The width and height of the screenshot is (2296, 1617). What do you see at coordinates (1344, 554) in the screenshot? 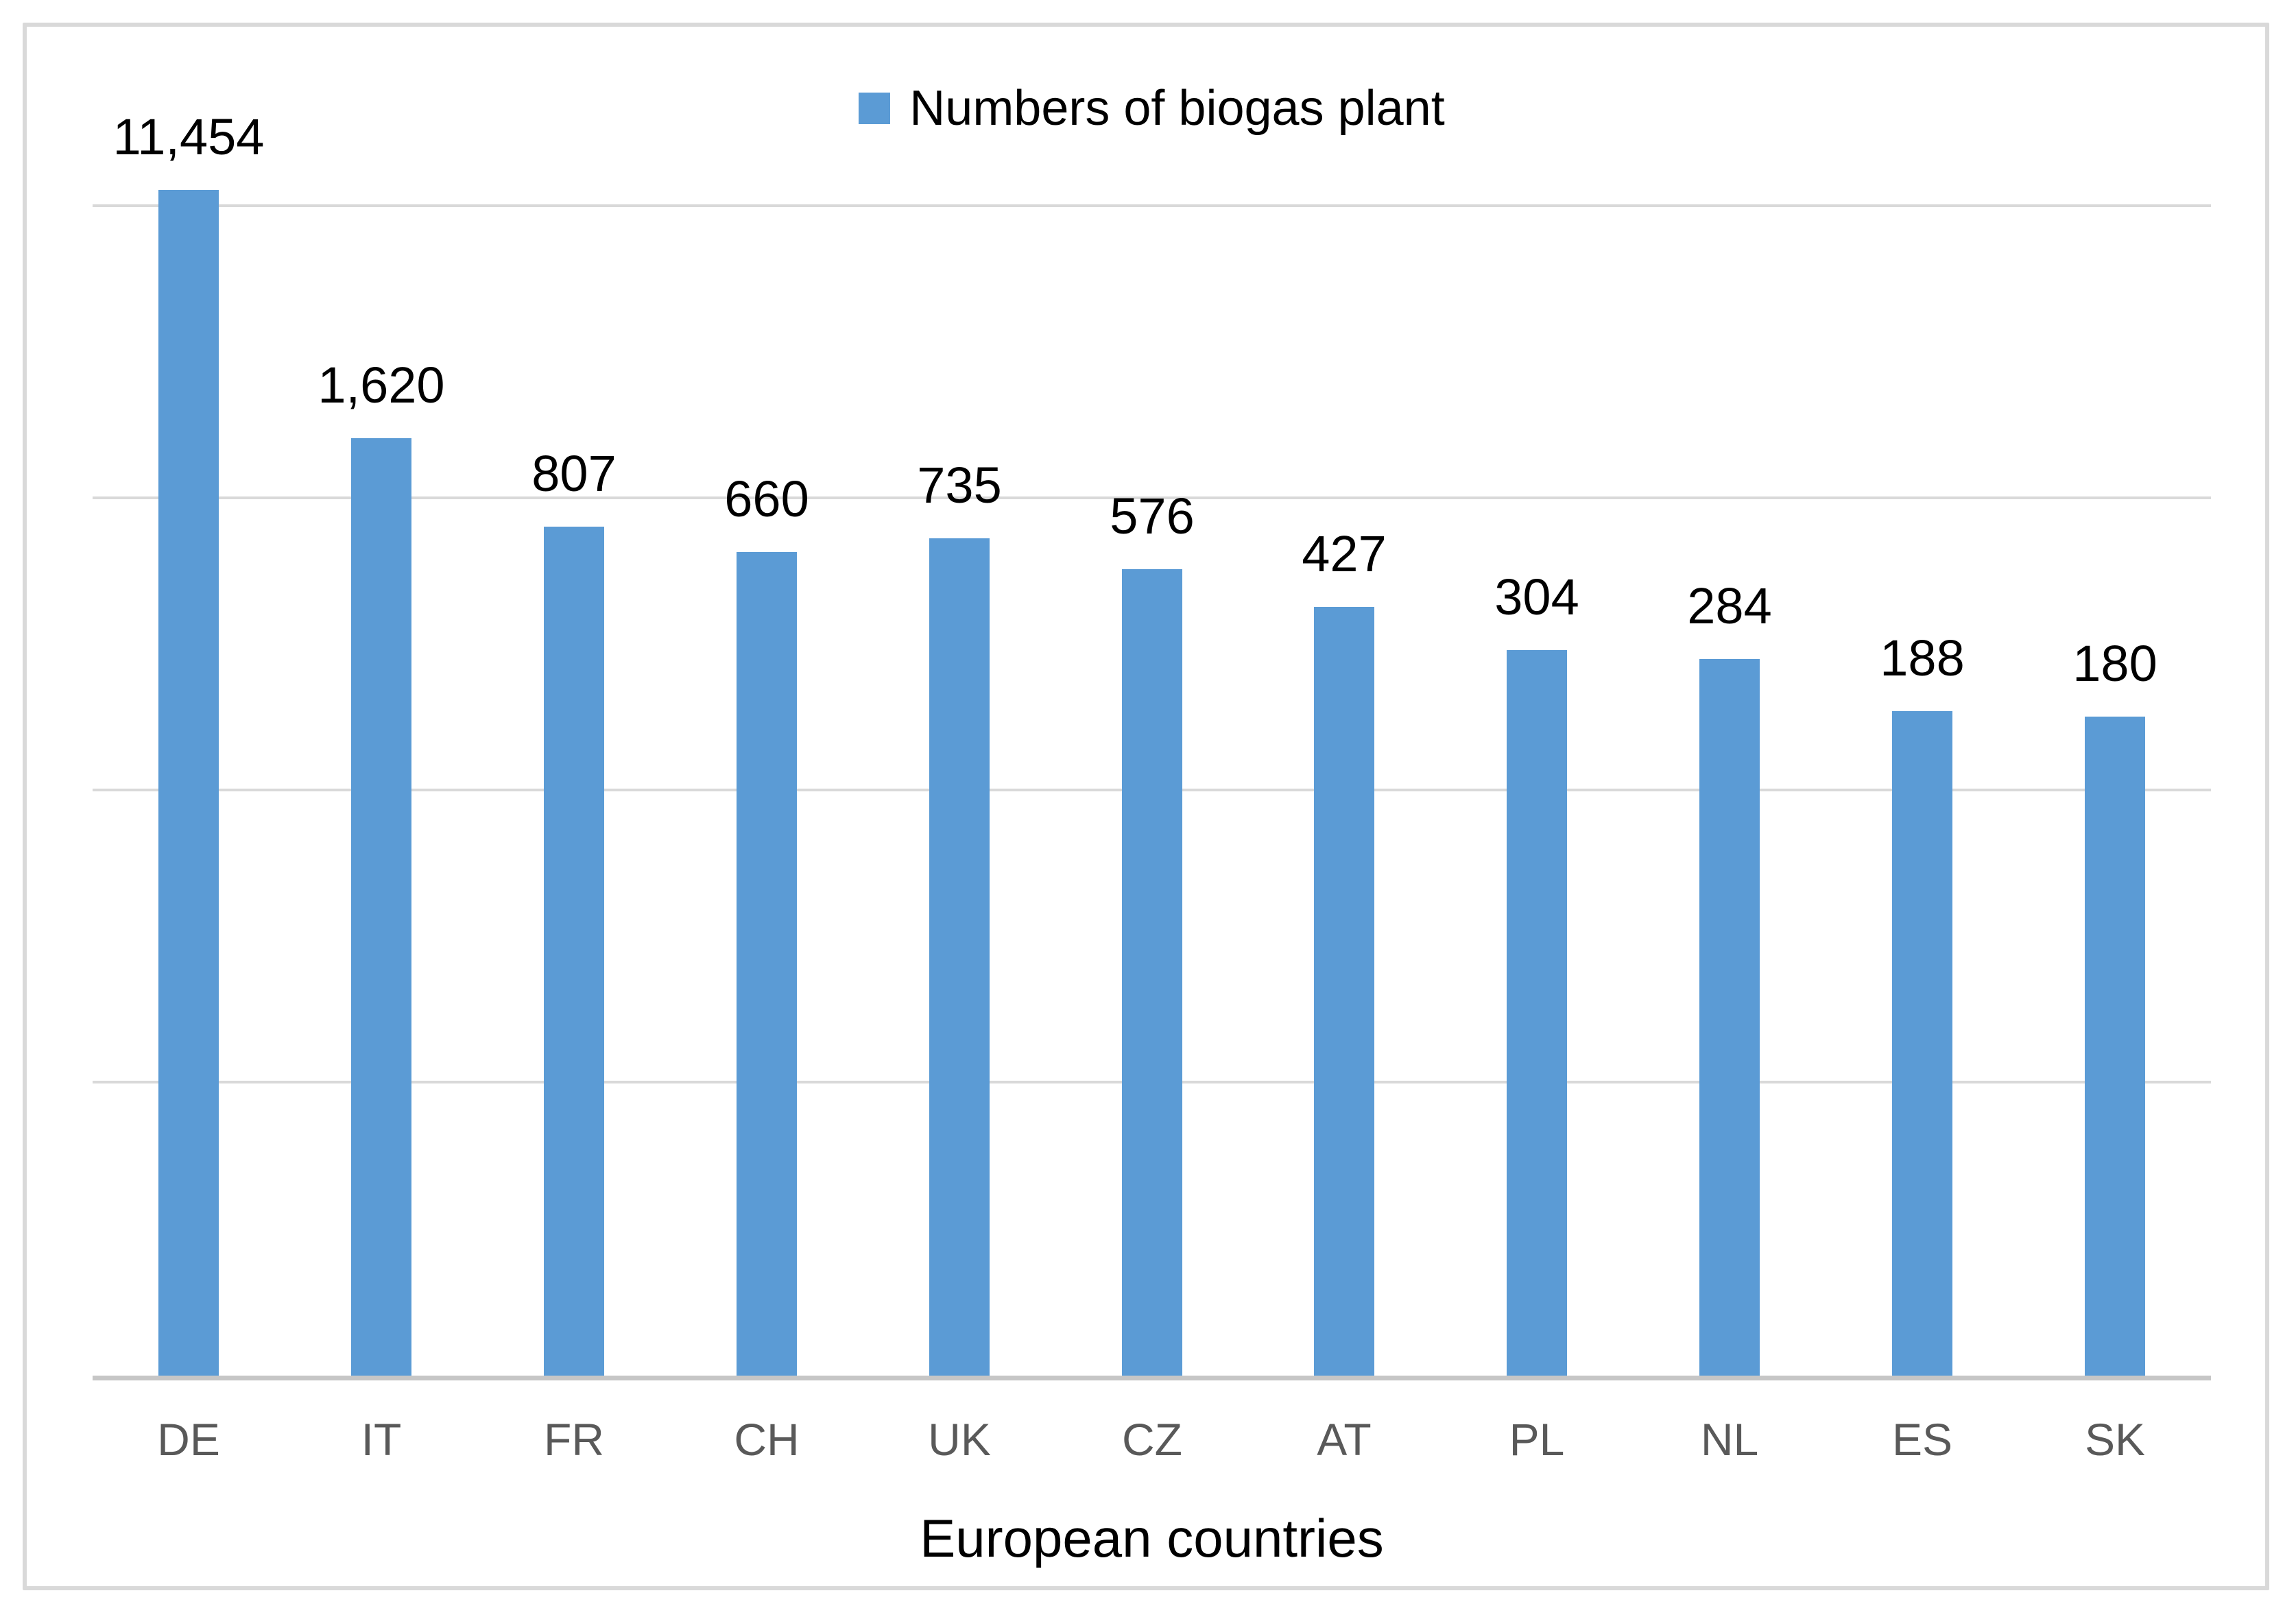
I see `bar-value-label-at: 427` at bounding box center [1344, 554].